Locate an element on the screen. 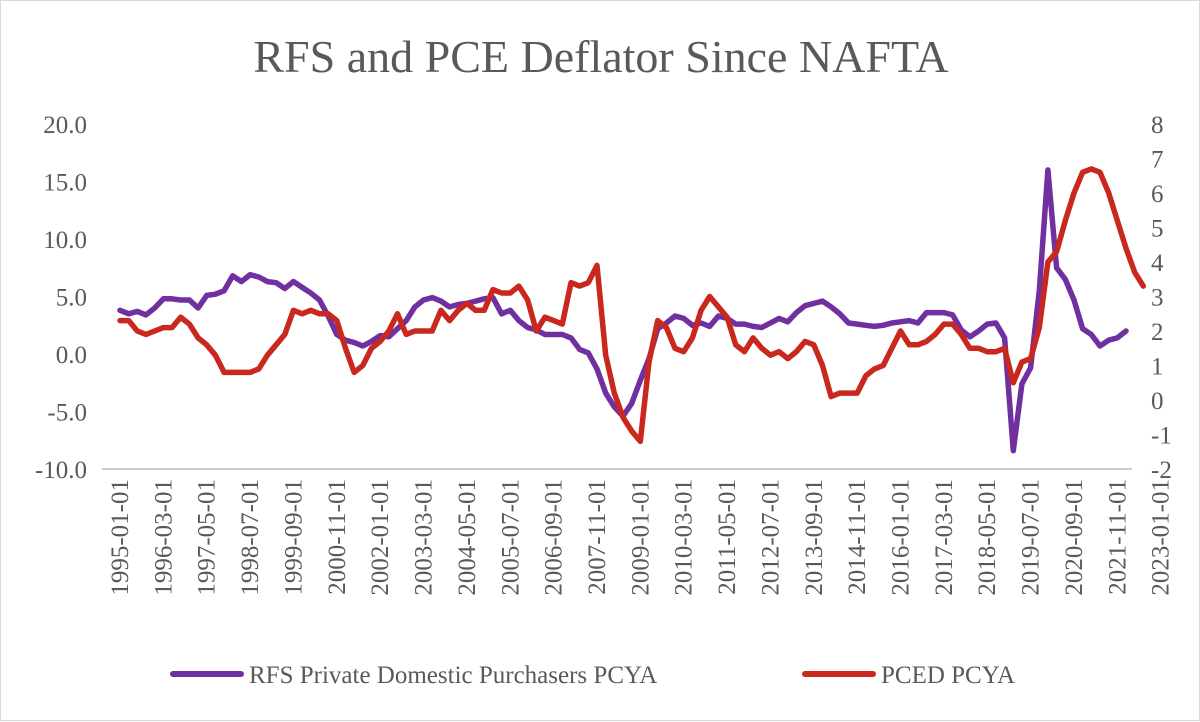 This screenshot has width=1200, height=722. x-tick-label: 2000-11-01 is located at coordinates (337, 537).